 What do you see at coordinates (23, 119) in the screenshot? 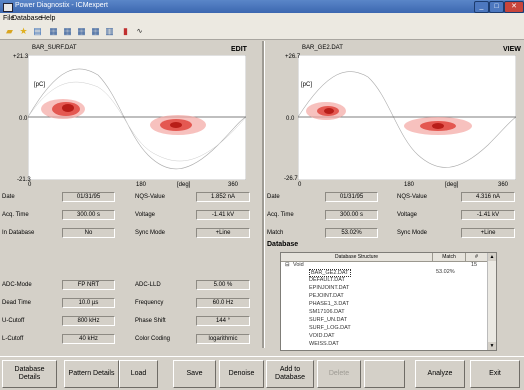
I see `left-zero-label: 0.0` at bounding box center [23, 119].